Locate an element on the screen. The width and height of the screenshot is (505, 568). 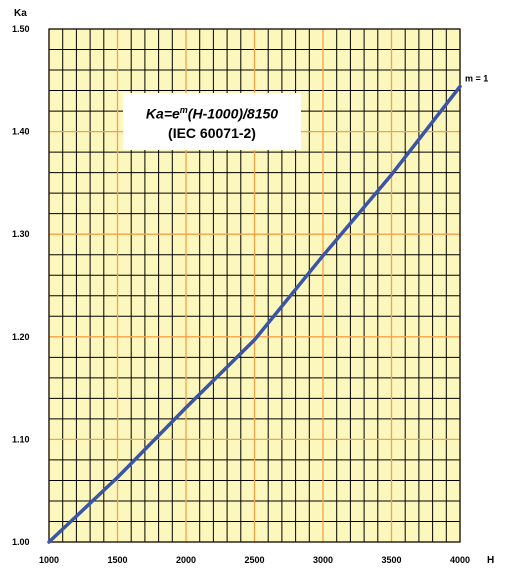
y-axis-label: Ka is located at coordinates (20, 13).